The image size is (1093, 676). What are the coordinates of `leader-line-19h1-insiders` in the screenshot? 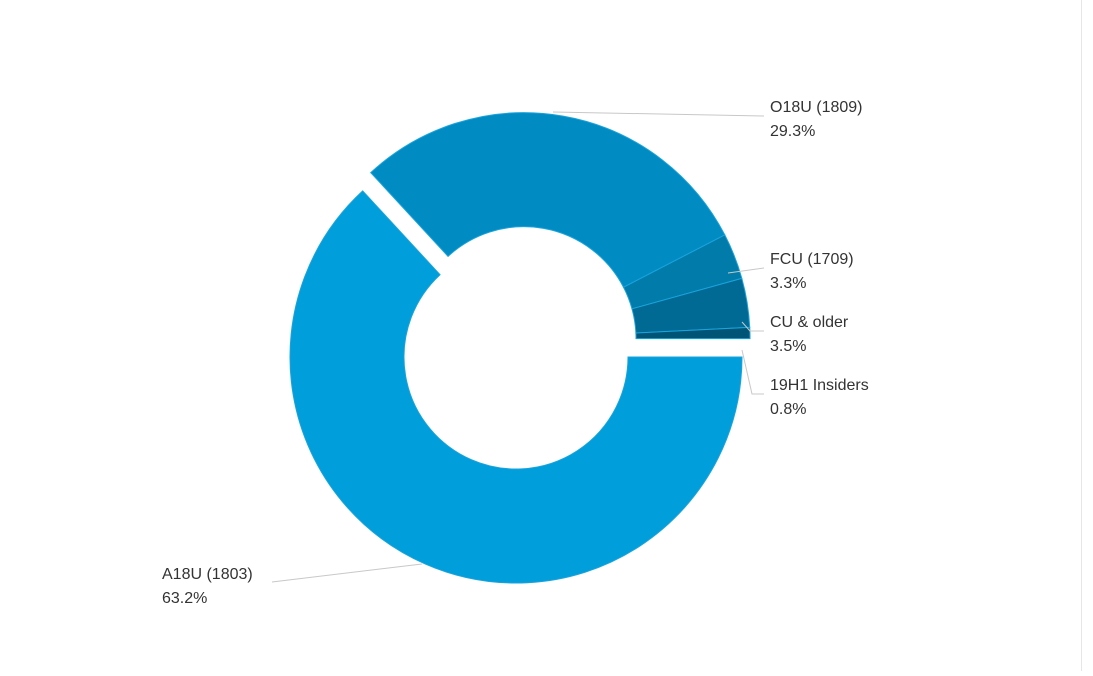 It's located at (752, 372).